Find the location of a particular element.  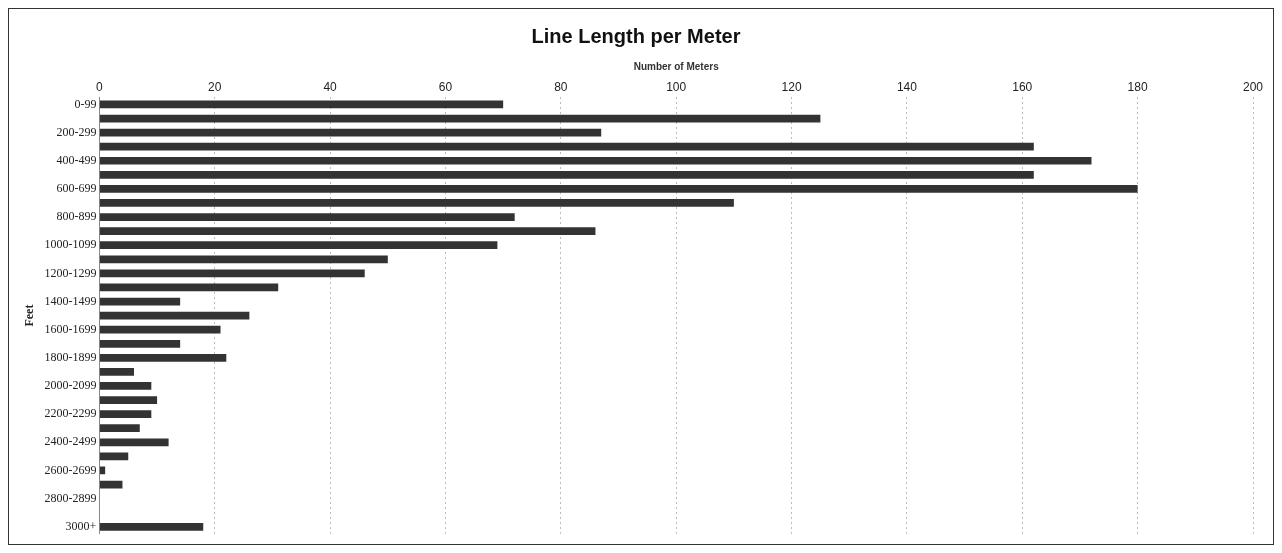

y-tick-label: 1800-1899 is located at coordinates (70, 356).